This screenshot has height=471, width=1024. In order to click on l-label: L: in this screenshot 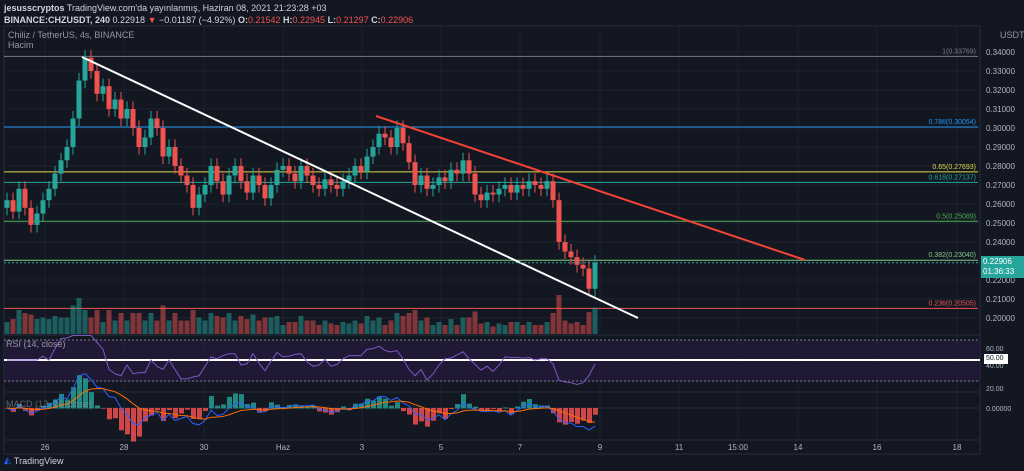, I will do `click(332, 20)`.